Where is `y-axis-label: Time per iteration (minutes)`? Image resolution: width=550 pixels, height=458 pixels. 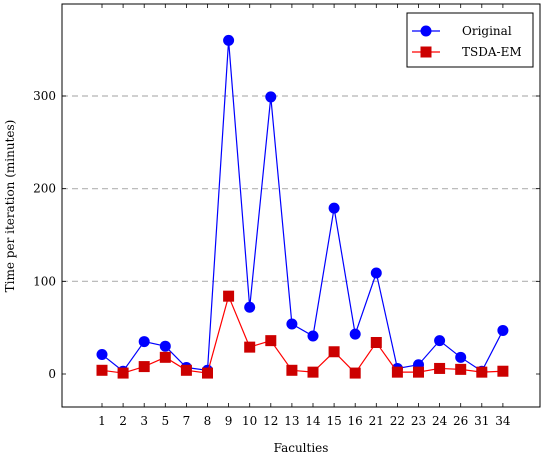
y-axis-label: Time per iteration (minutes) is located at coordinates (10, 206).